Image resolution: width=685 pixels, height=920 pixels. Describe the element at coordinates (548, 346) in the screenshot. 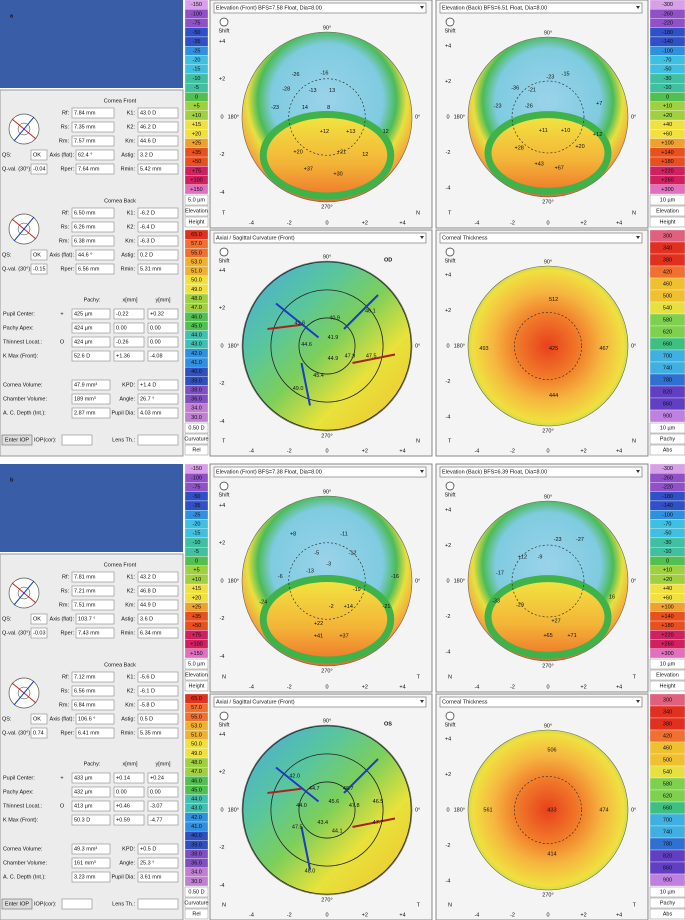

I see `map-disc` at that location.